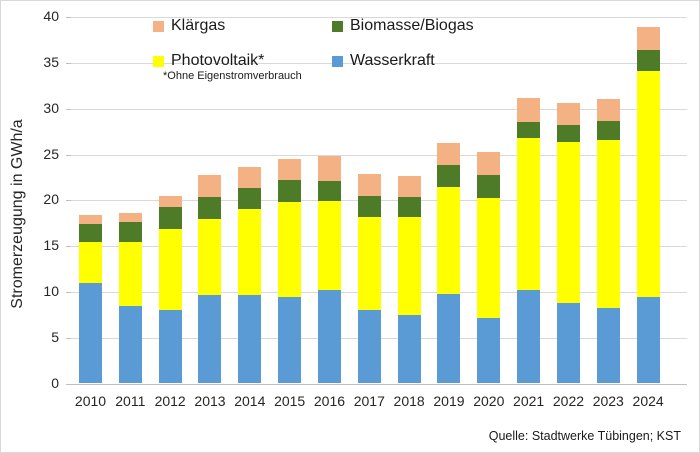 The image size is (700, 453). I want to click on x-tick-label: 2018, so click(409, 401).